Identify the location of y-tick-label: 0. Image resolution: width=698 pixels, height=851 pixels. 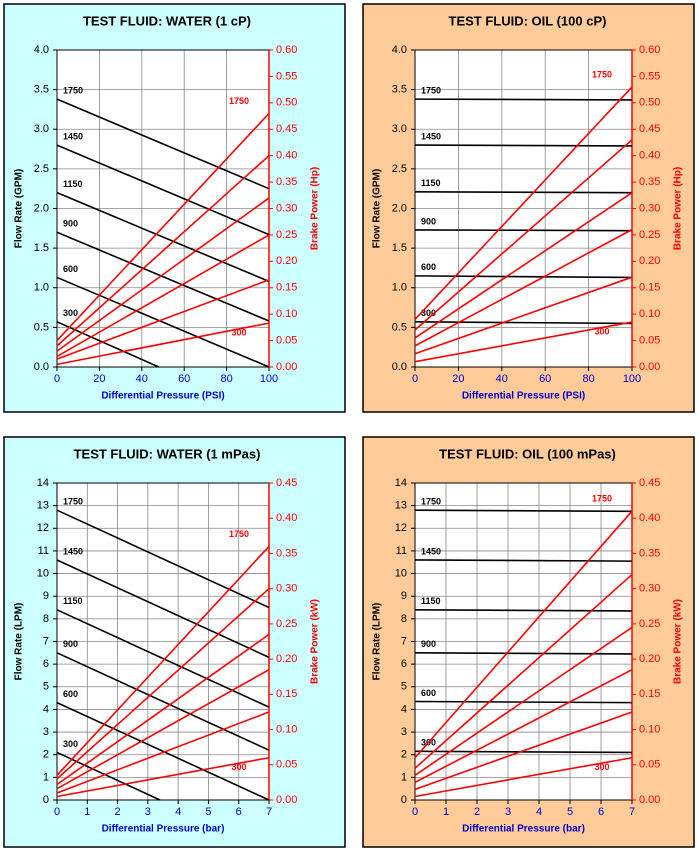
(46, 800).